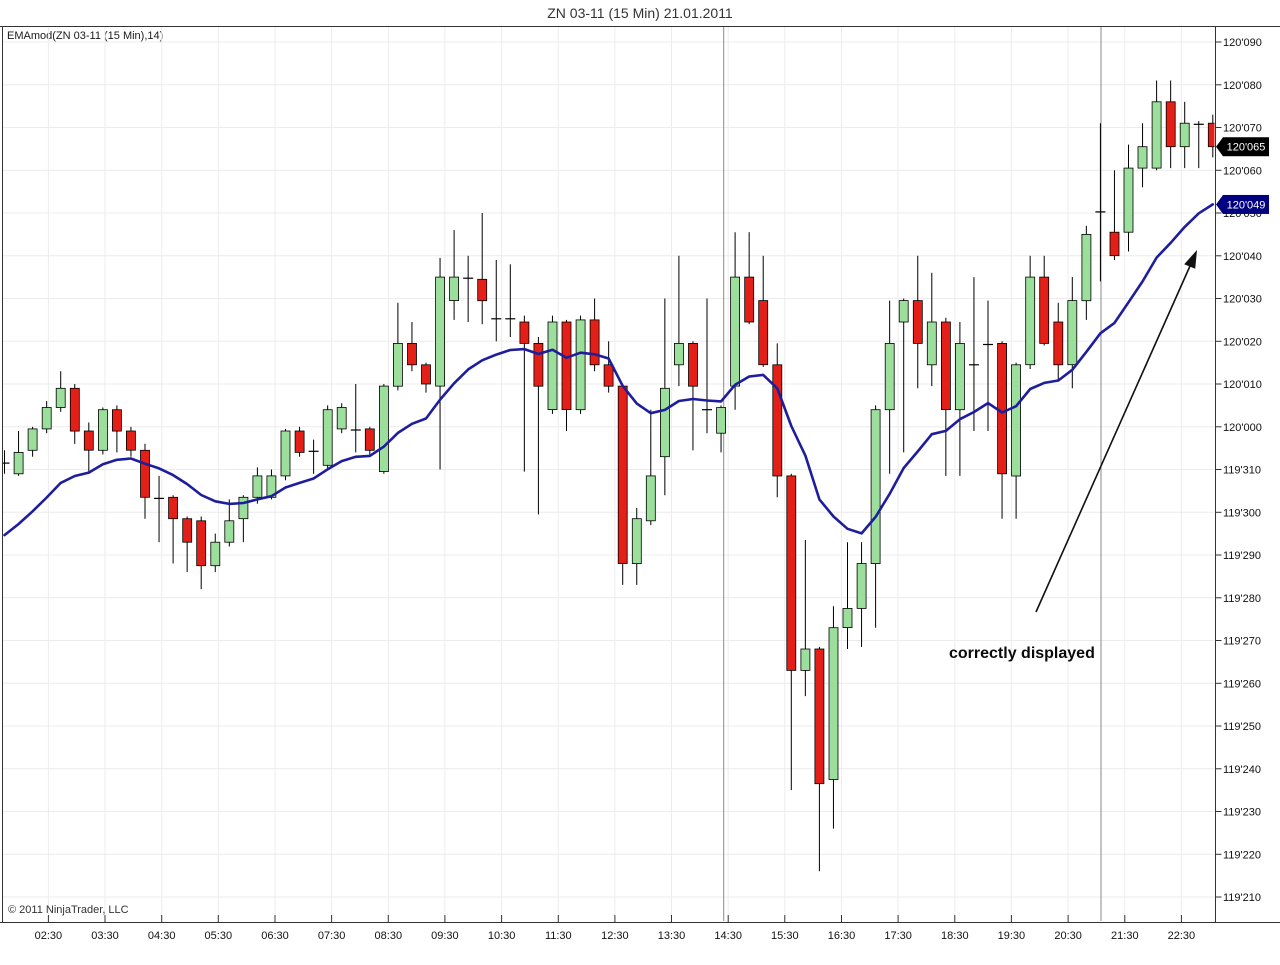 Image resolution: width=1280 pixels, height=965 pixels. I want to click on price-axis-label: 119'260, so click(1242, 684).